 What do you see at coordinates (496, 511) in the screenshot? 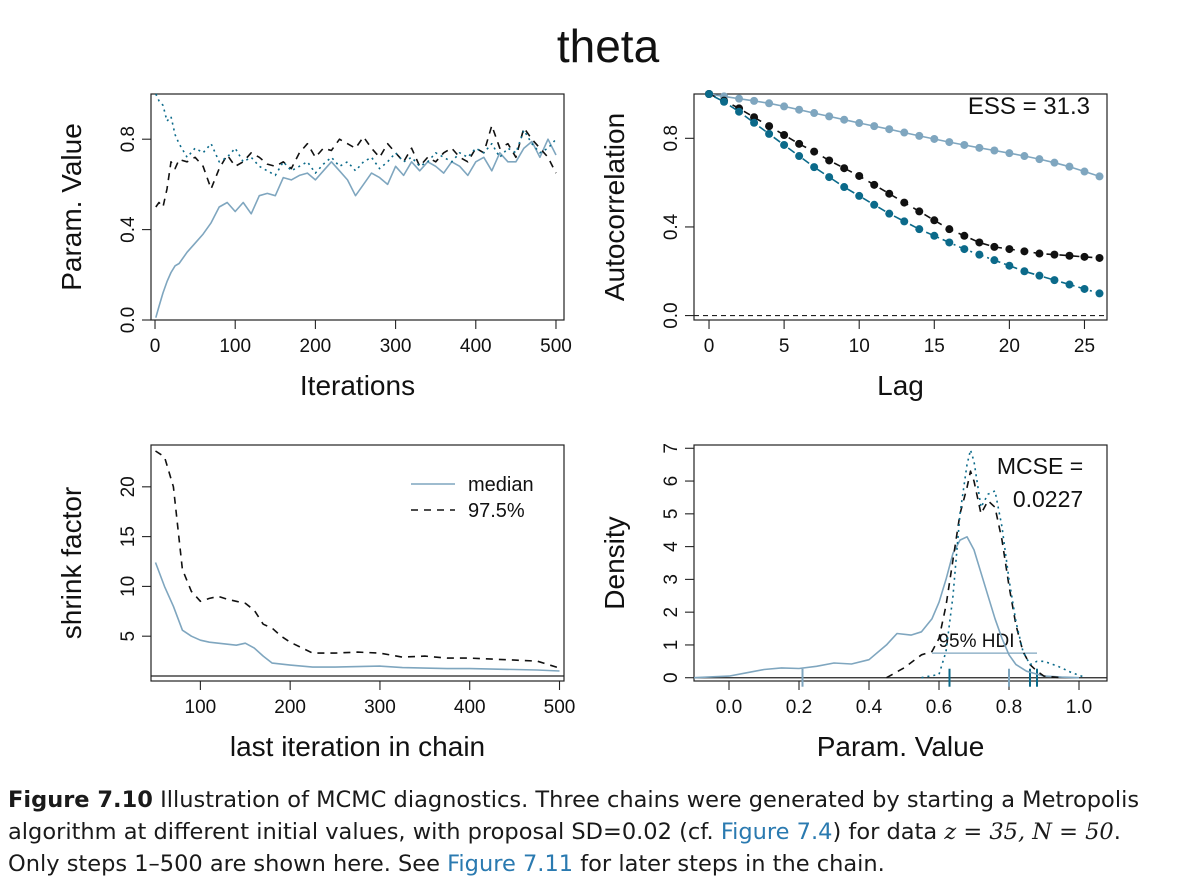
I see `legend-label-97-5: 97.5%` at bounding box center [496, 511].